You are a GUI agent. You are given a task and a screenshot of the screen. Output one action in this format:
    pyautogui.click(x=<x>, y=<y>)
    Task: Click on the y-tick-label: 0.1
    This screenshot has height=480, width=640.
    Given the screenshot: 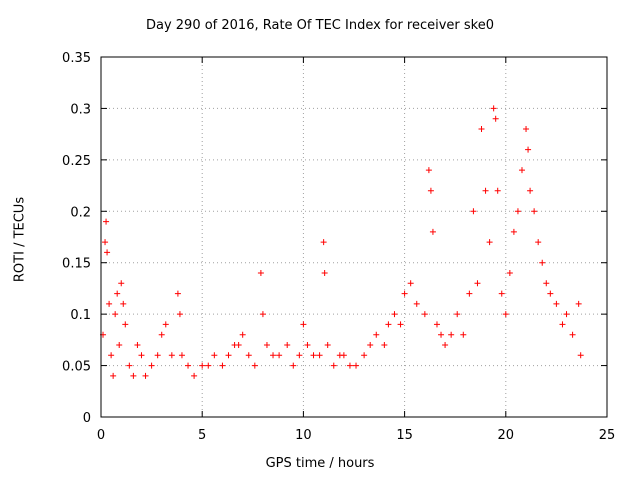 What is the action you would take?
    pyautogui.click(x=80, y=315)
    